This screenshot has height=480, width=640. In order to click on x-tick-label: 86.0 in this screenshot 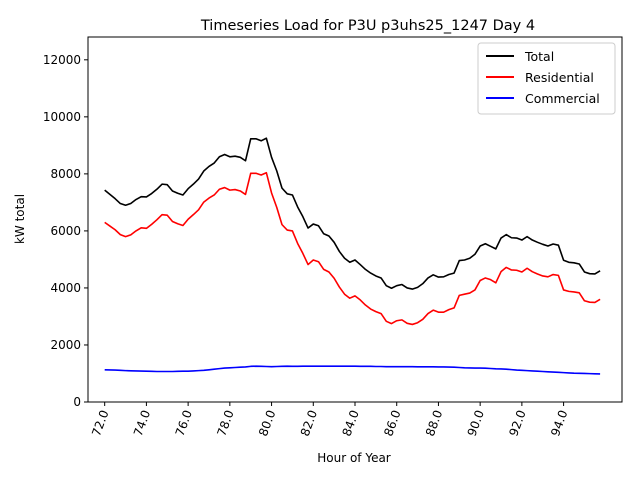, I will do `click(392, 423)`.